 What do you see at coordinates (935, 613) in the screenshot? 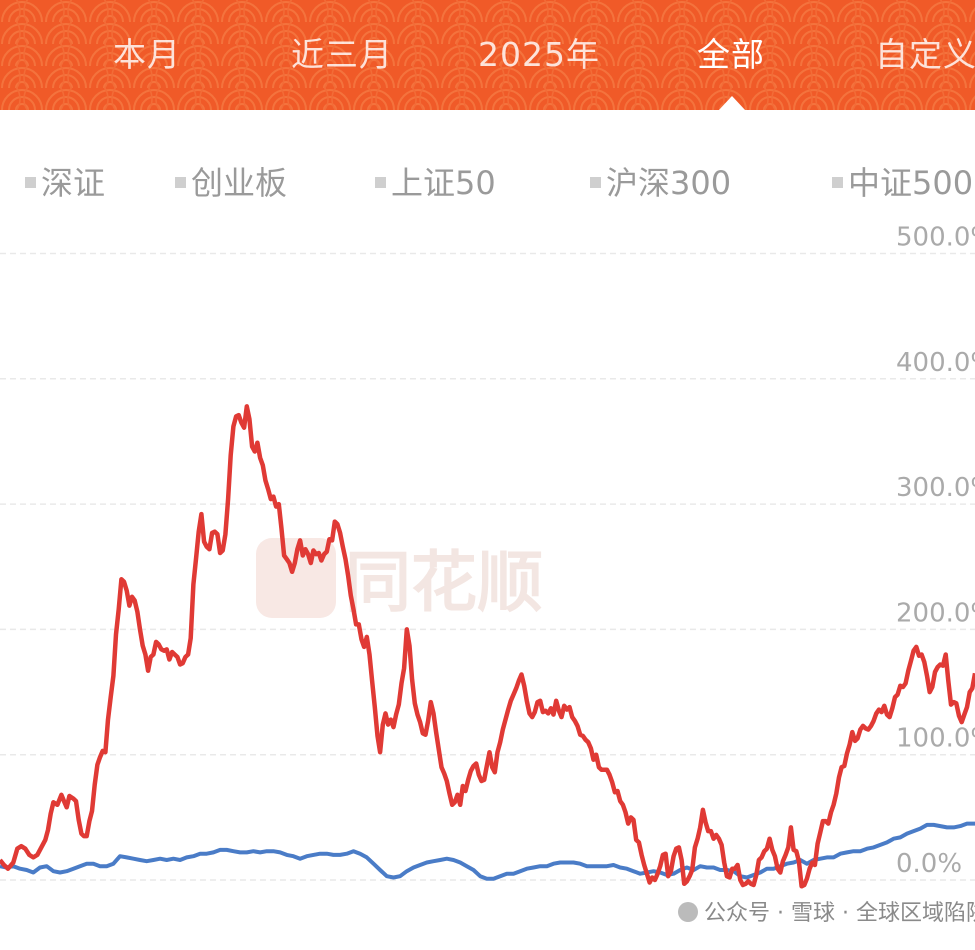
I see `y-tick-label: 200.0%` at bounding box center [935, 613].